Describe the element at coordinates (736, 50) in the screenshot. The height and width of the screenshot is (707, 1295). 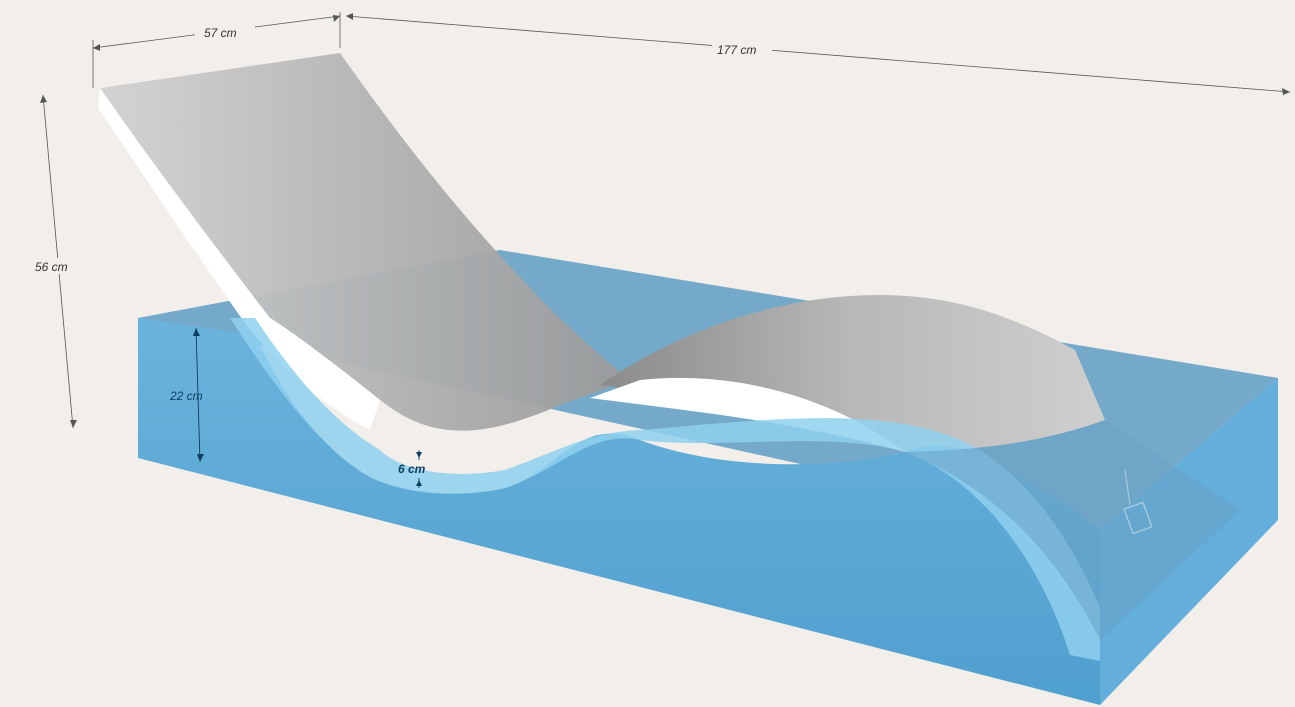
I see `dimension-length-label: 177 cm` at that location.